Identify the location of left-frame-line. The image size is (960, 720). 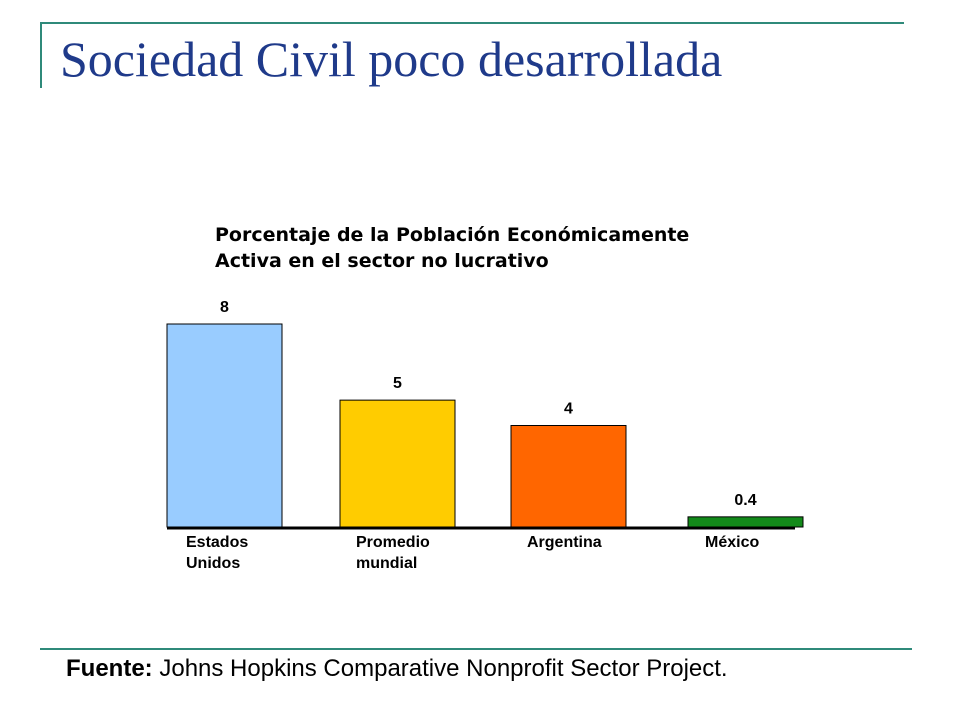
(41, 55).